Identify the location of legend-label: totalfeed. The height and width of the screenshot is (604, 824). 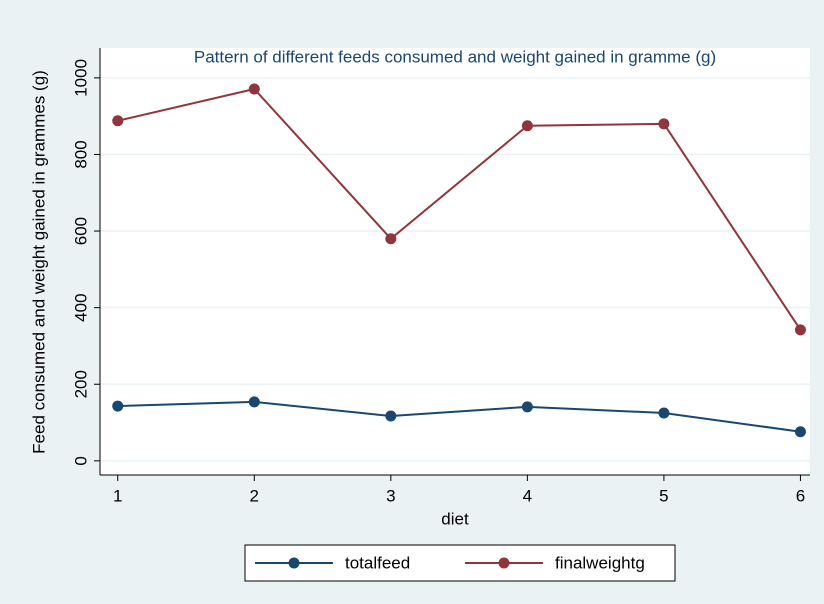
(377, 562).